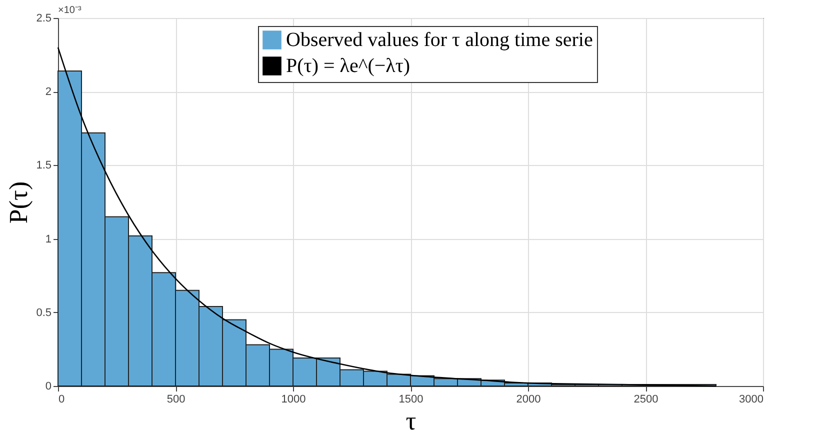 The image size is (820, 443). I want to click on legend-label: P(τ) = λe^(−λτ), so click(348, 66).